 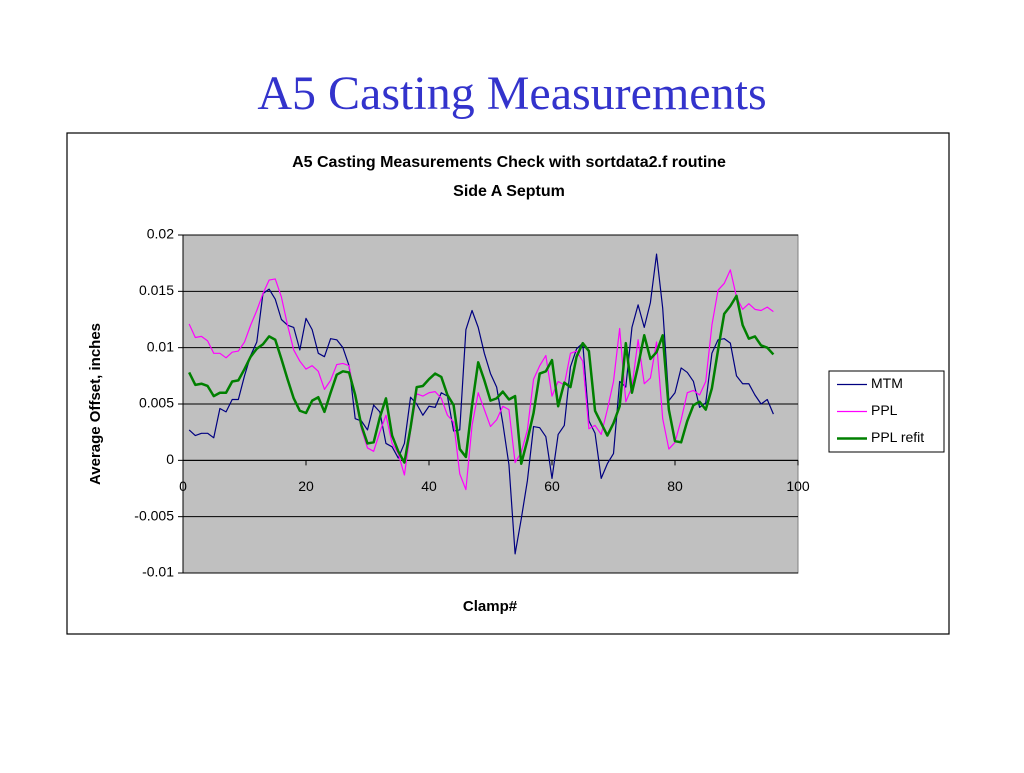 What do you see at coordinates (552, 486) in the screenshot?
I see `x-tick-label: 60` at bounding box center [552, 486].